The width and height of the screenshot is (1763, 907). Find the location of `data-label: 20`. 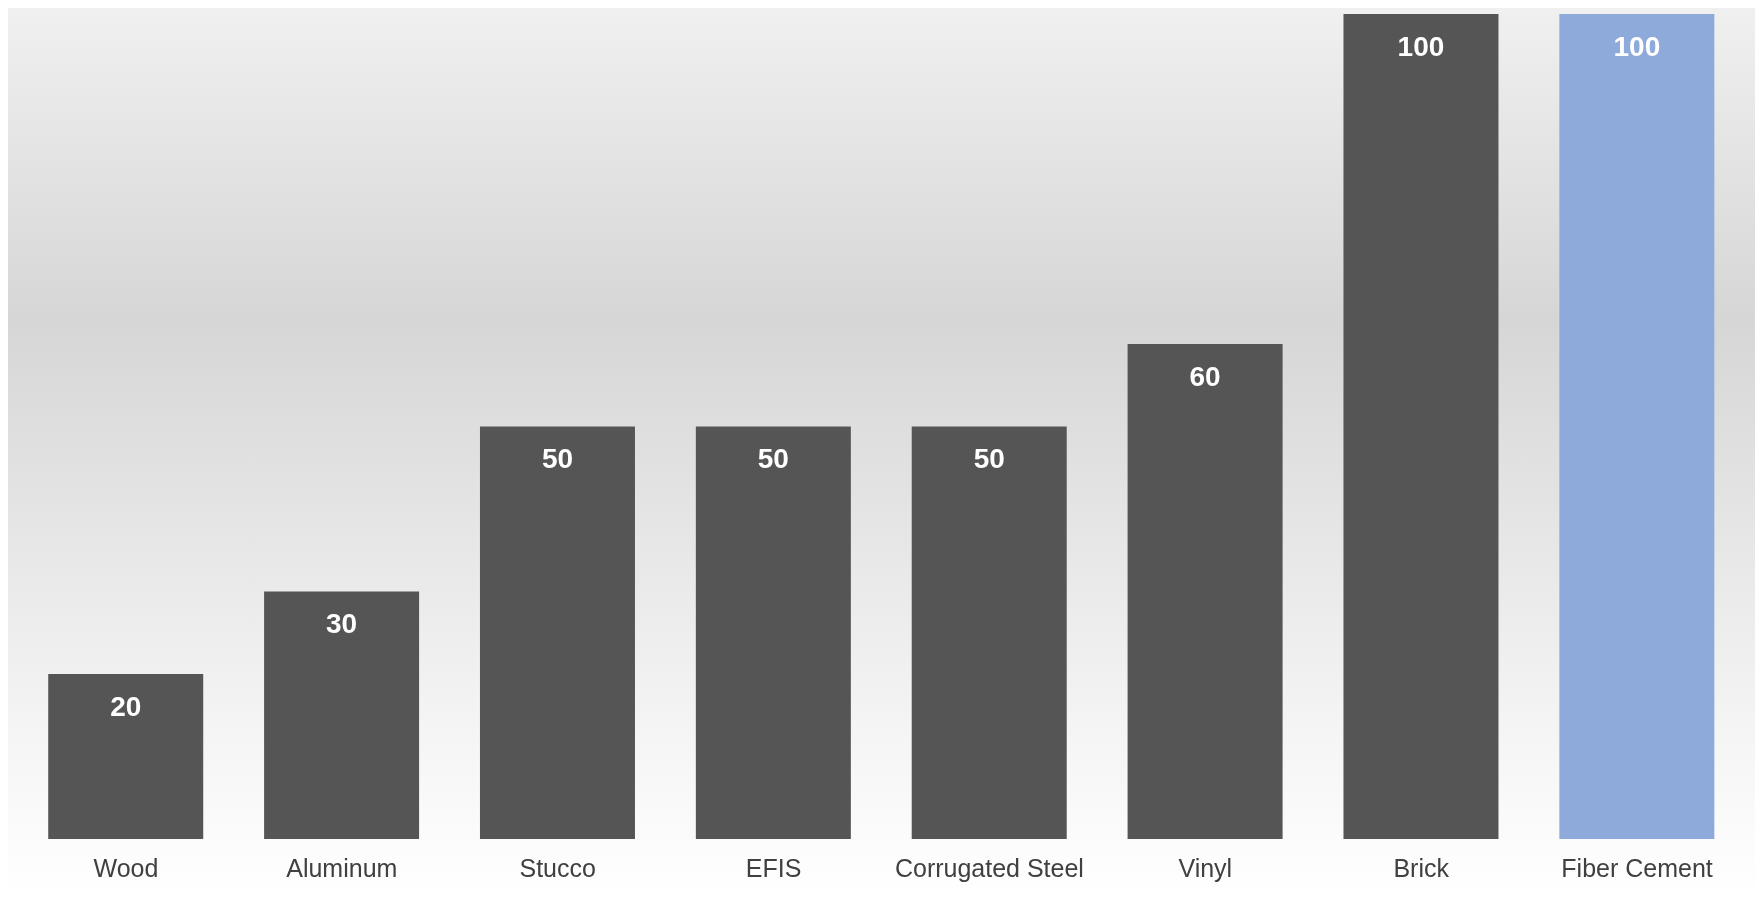

data-label: 20 is located at coordinates (126, 706).